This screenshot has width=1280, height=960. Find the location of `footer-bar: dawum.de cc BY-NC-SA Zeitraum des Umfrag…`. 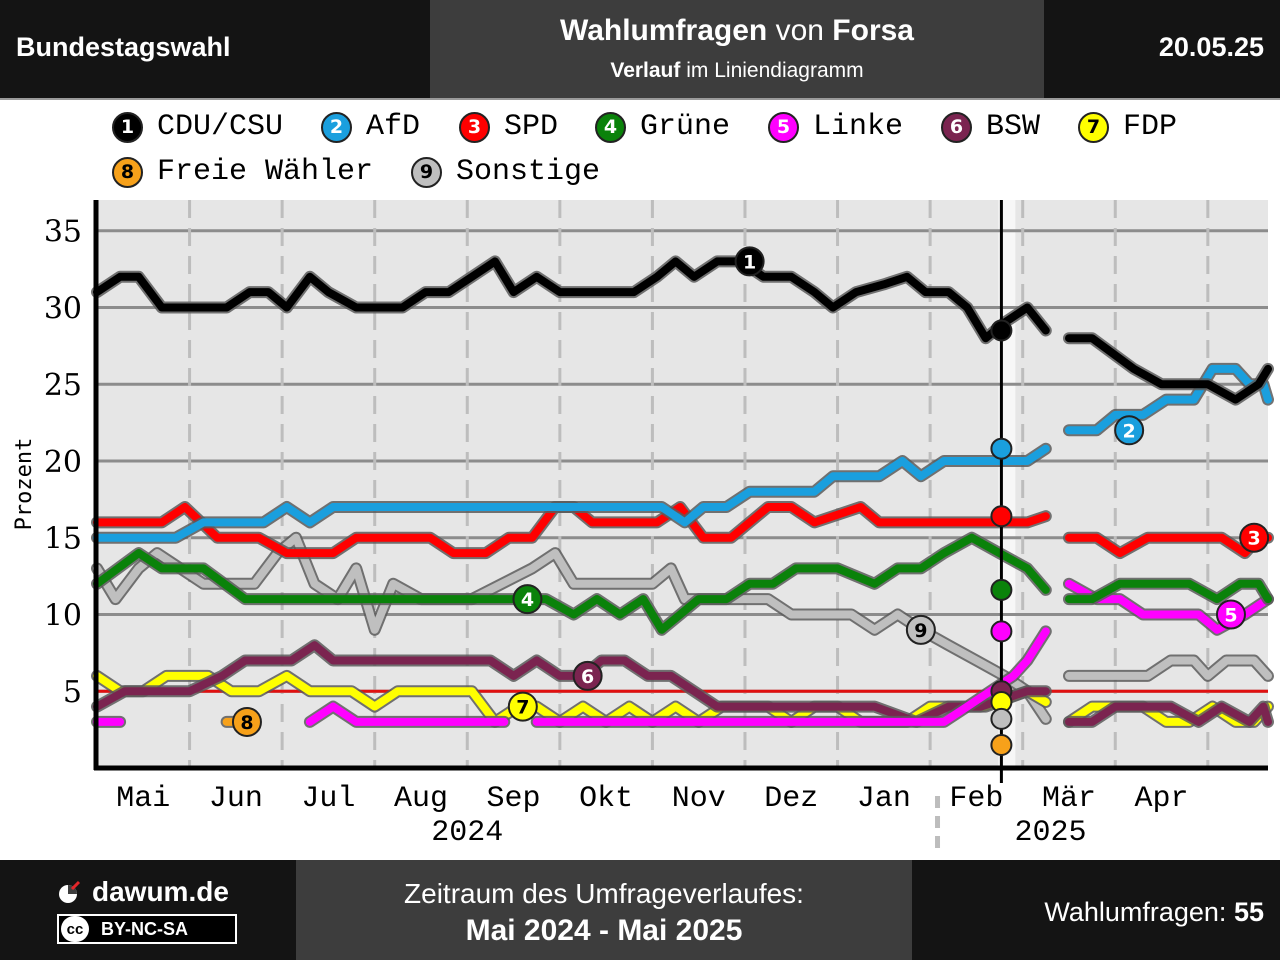

footer-bar: dawum.de cc BY-NC-SA Zeitraum des Umfrag… is located at coordinates (640, 910).